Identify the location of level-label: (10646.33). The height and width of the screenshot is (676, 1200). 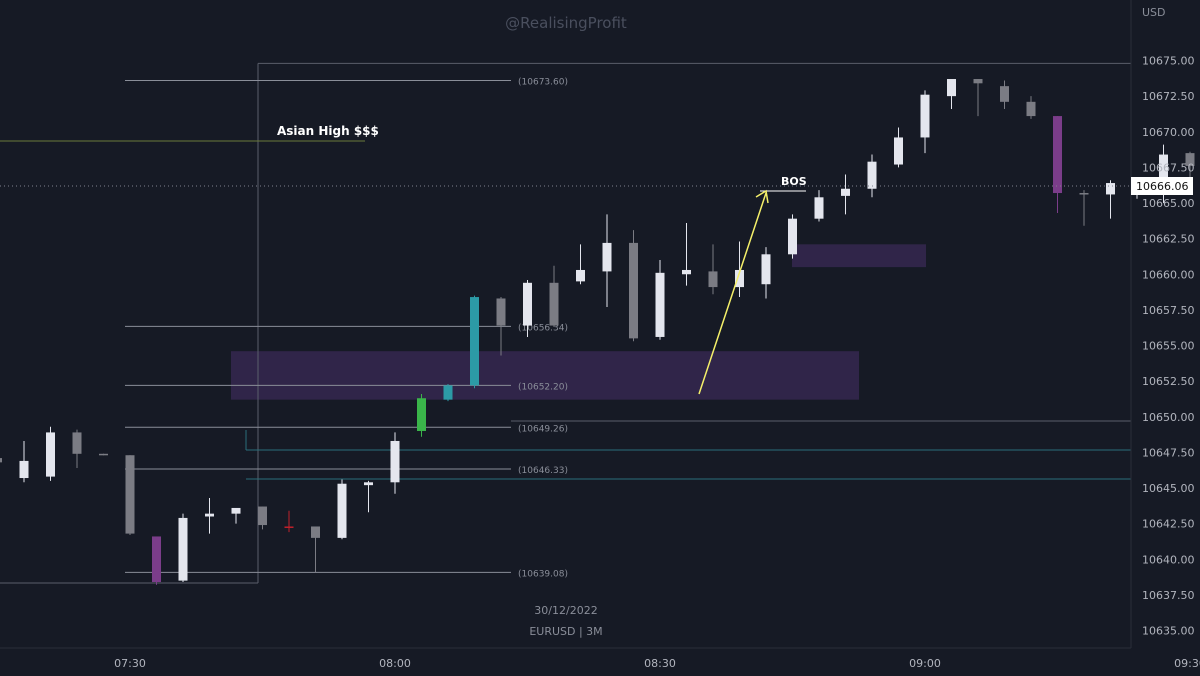
(543, 471).